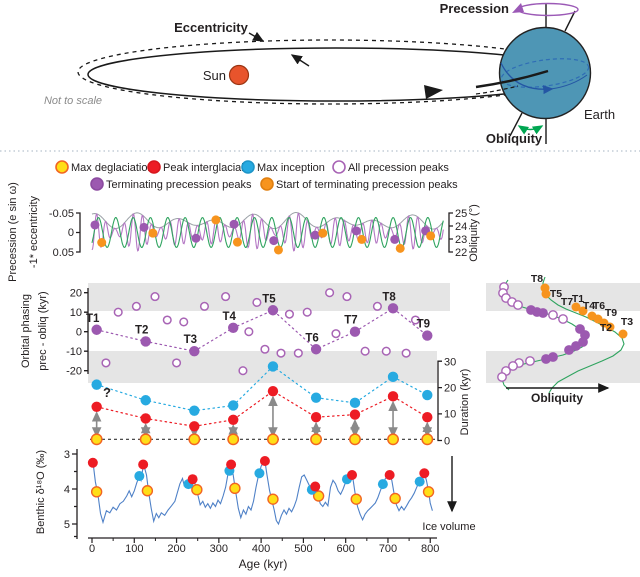 The width and height of the screenshot is (640, 577). What do you see at coordinates (239, 75) in the screenshot?
I see `sun` at bounding box center [239, 75].